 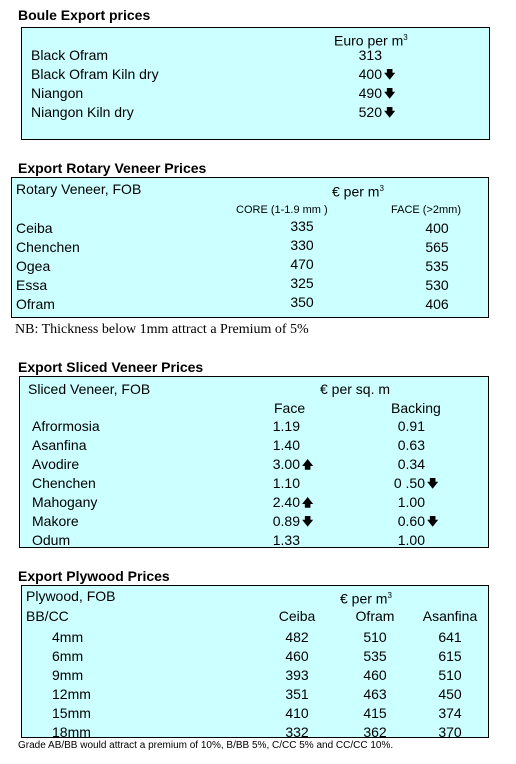 What do you see at coordinates (450, 694) in the screenshot?
I see `plywood-row-value: 450` at bounding box center [450, 694].